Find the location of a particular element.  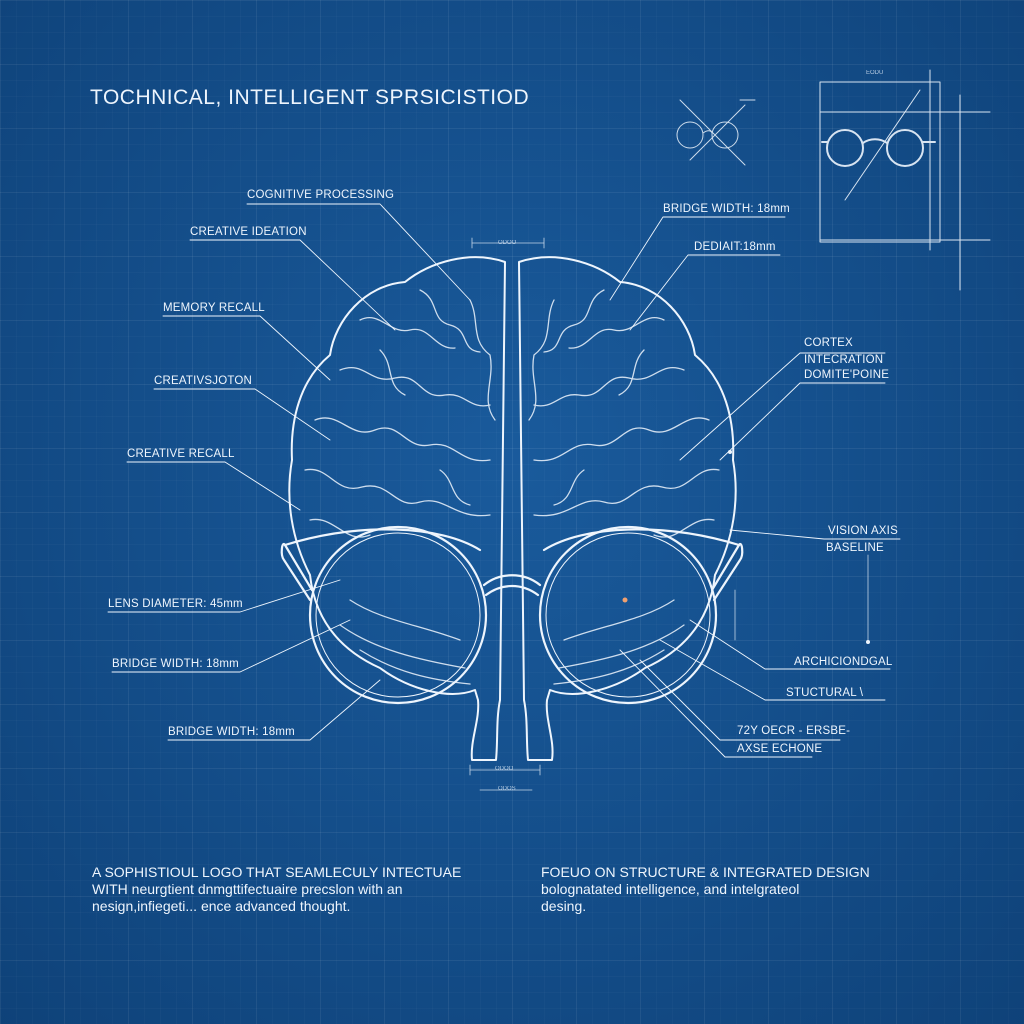

label-baseline: BASELINE is located at coordinates (855, 548).